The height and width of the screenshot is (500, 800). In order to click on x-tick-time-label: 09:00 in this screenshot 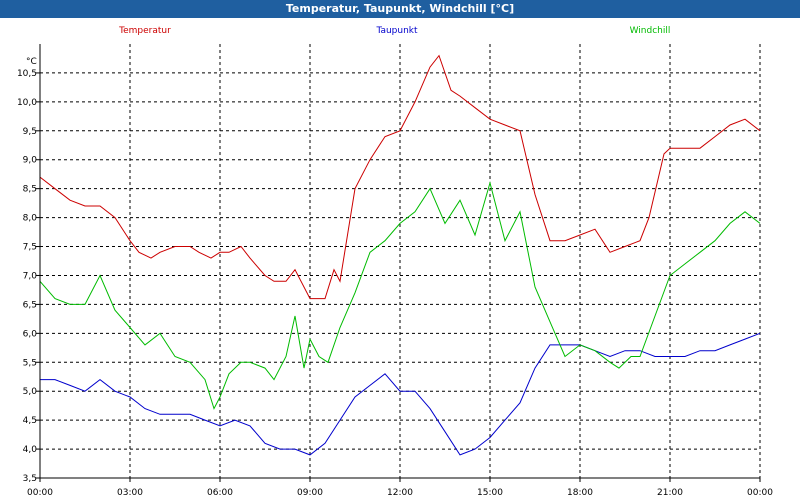, I will do `click(310, 493)`.